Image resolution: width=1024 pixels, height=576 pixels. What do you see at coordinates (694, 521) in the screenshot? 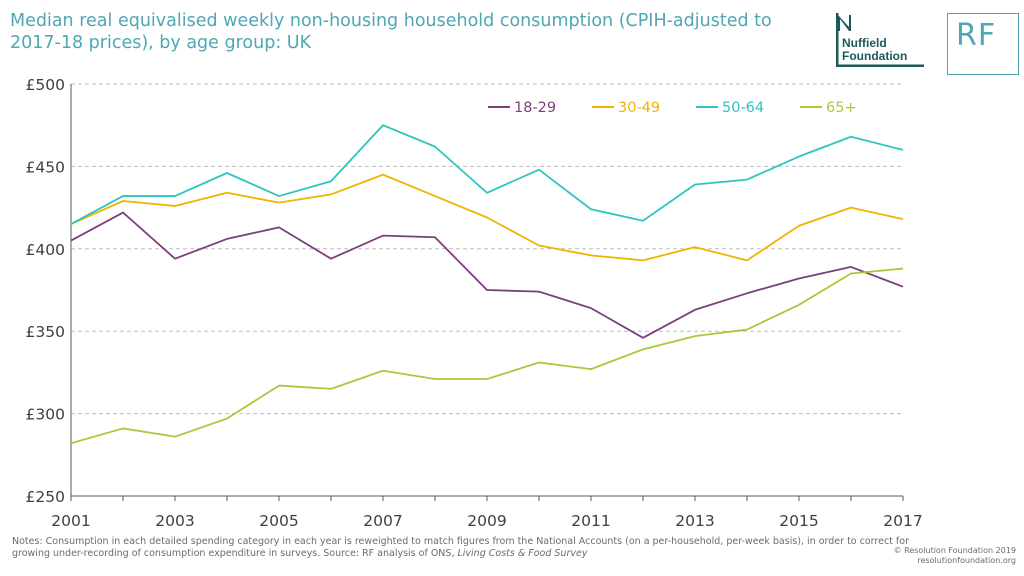
I see `x-tick-label: 2013` at bounding box center [694, 521].